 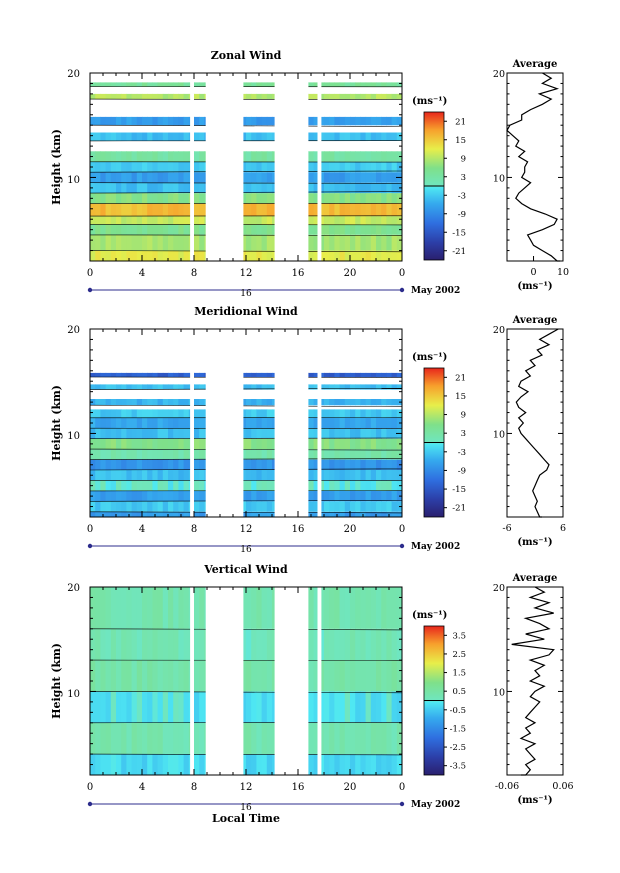 I want to click on profile-x-tick-label: 6, so click(x=563, y=528).